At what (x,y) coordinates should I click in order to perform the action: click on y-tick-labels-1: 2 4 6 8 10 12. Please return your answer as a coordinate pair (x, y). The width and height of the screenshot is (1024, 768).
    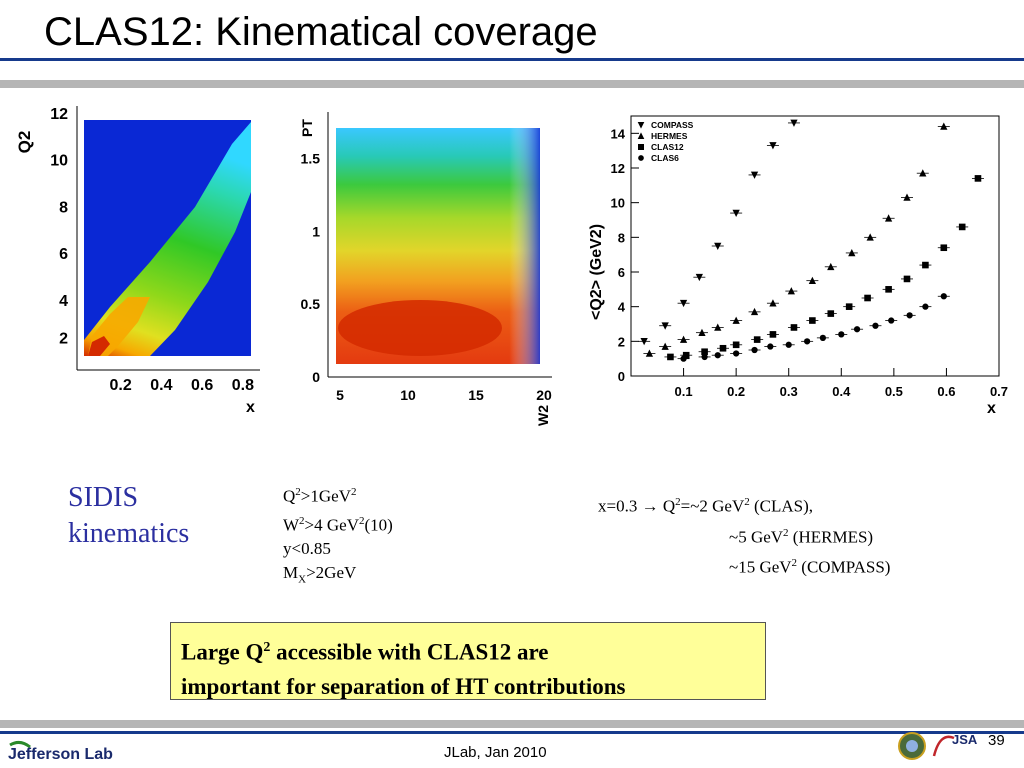
    Looking at the image, I should click on (59, 227).